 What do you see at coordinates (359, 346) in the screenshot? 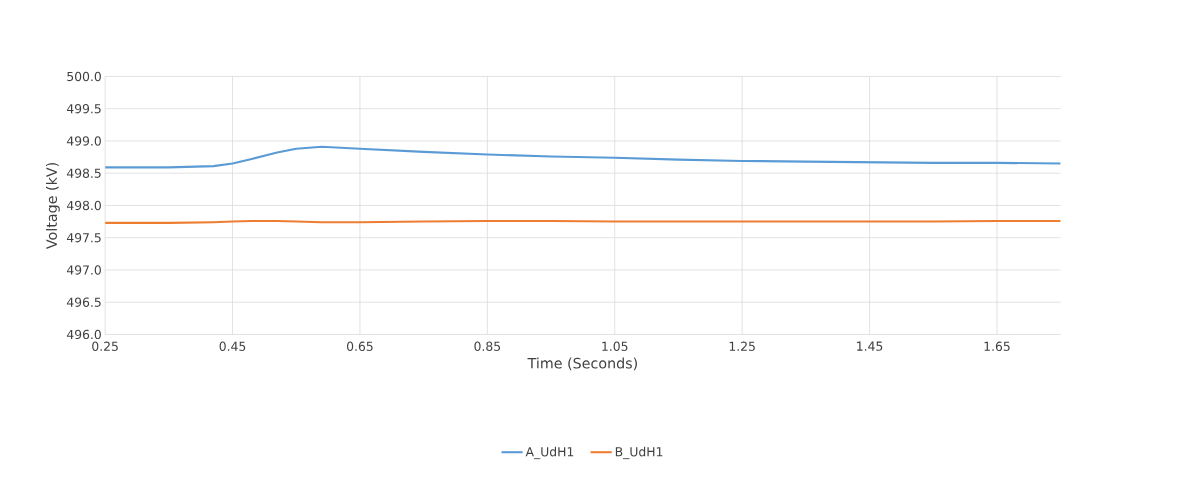
I see `x-tick-label: 0.65` at bounding box center [359, 346].